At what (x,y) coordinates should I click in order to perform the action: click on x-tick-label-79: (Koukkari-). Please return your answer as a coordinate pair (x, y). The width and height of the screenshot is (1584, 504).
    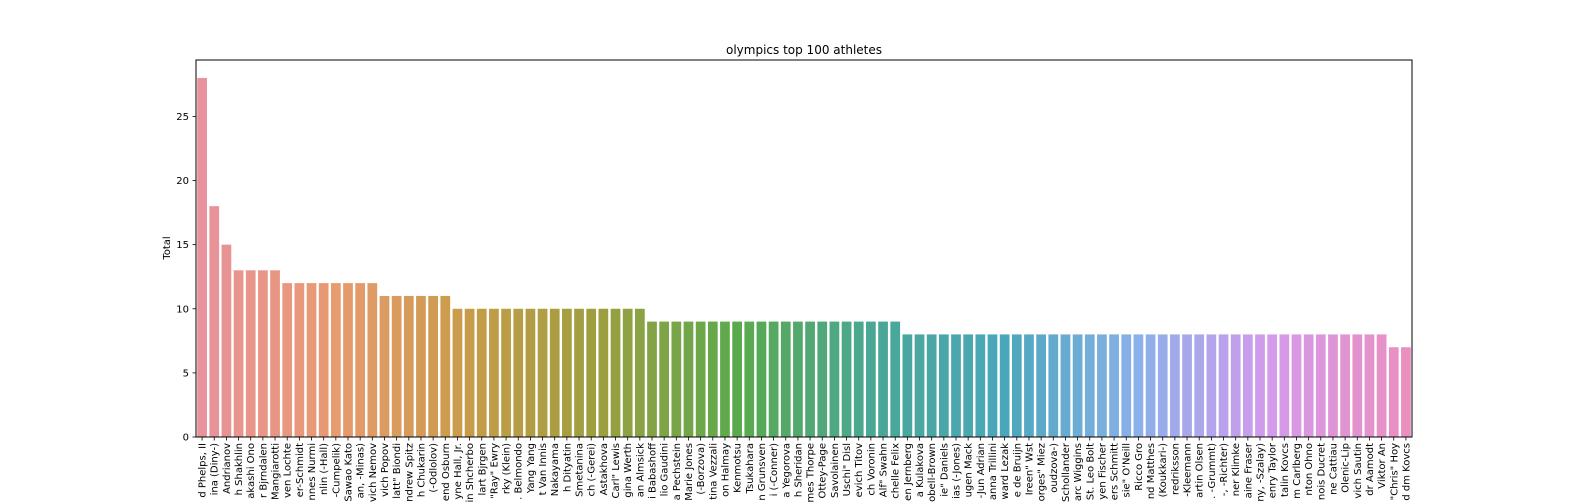
    Looking at the image, I should click on (1163, 470).